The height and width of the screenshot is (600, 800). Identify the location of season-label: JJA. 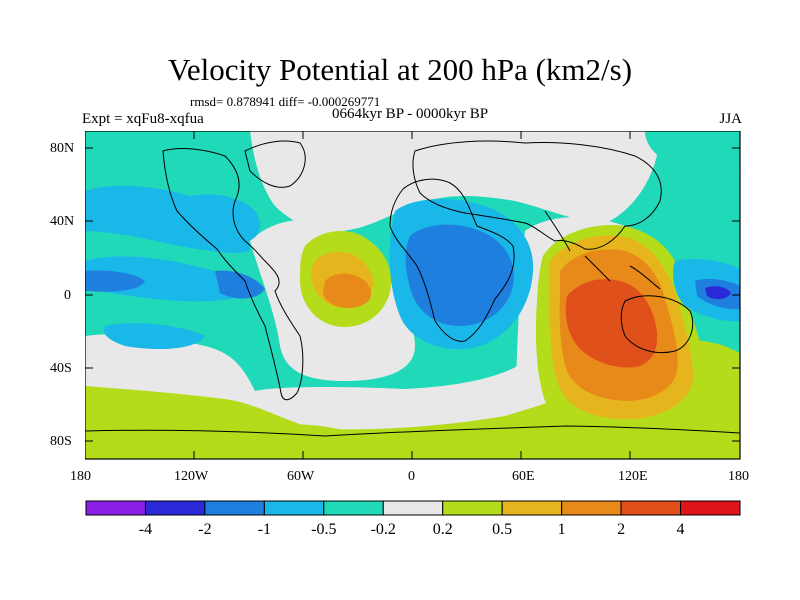
(730, 119).